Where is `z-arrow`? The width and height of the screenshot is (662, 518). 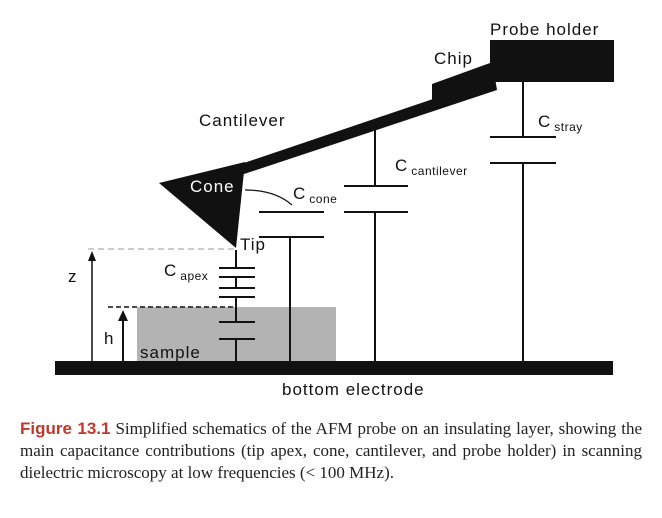
z-arrow is located at coordinates (92, 306).